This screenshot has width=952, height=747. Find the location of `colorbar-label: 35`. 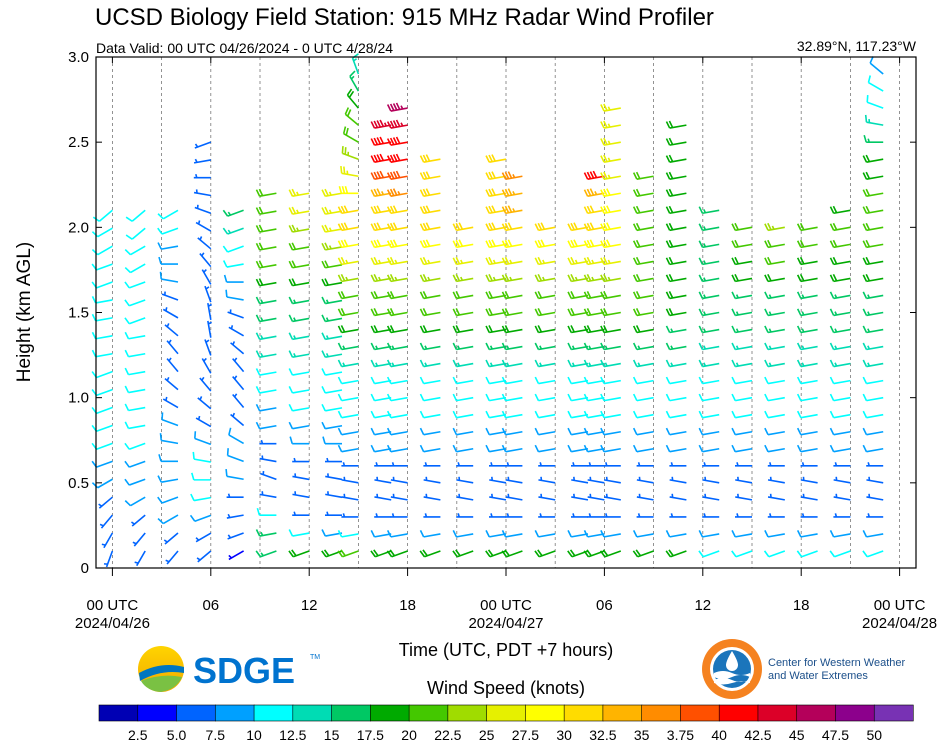

colorbar-label: 35 is located at coordinates (642, 735).